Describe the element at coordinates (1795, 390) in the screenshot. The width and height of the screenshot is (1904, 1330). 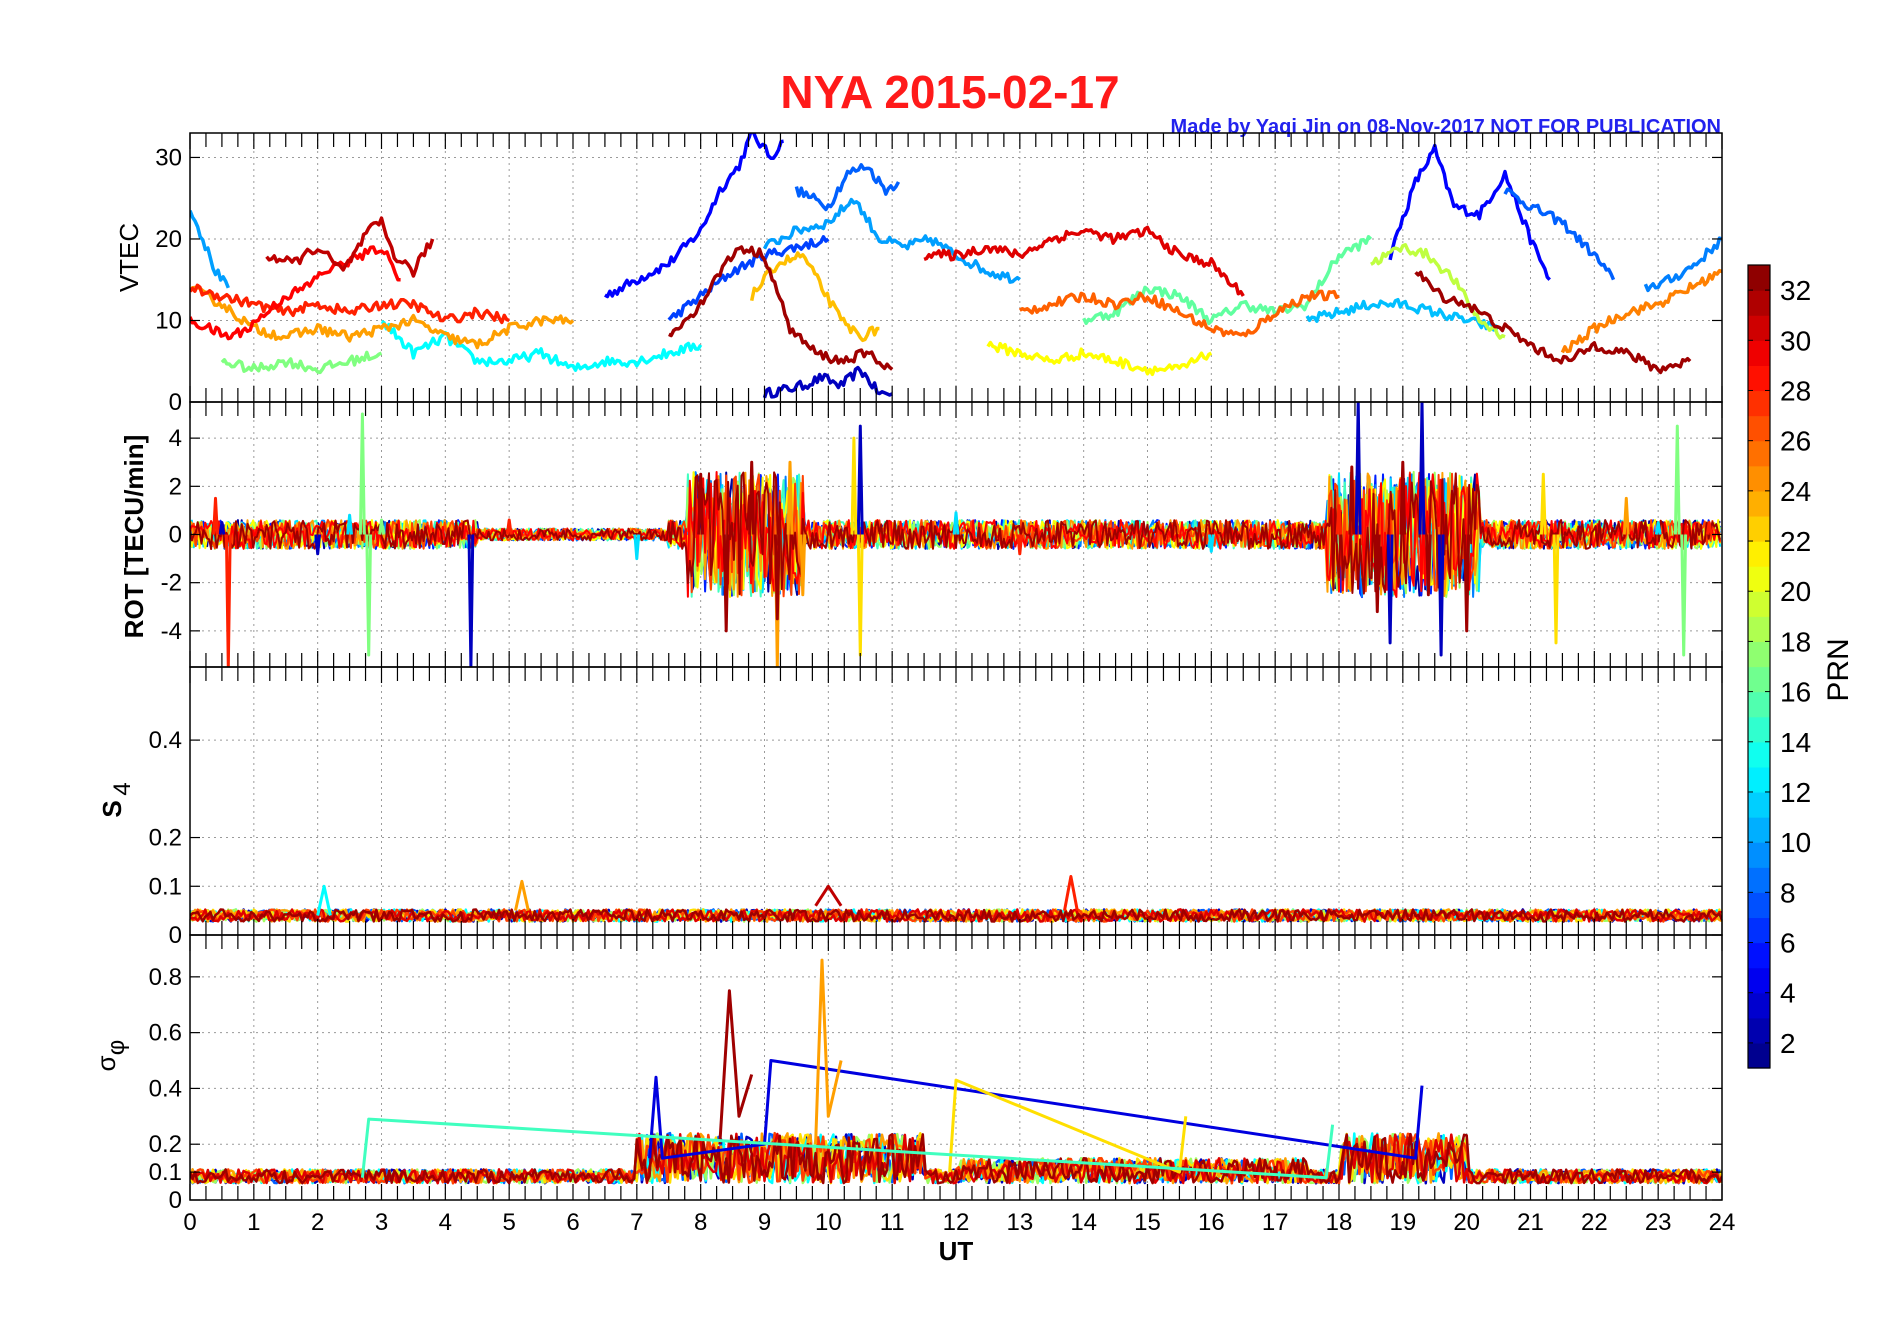
I see `colorbar-tick-label: 28` at that location.